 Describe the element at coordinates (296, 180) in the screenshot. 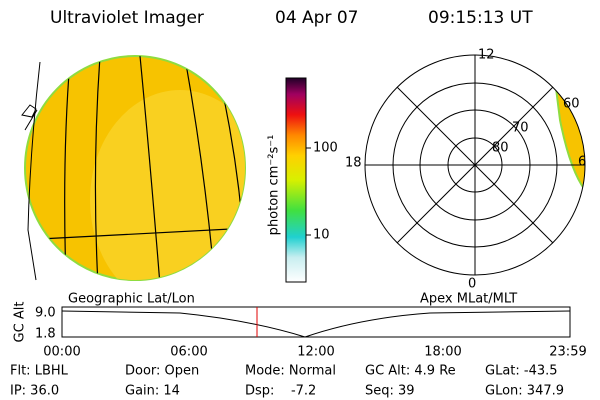

I see `colorbar` at that location.